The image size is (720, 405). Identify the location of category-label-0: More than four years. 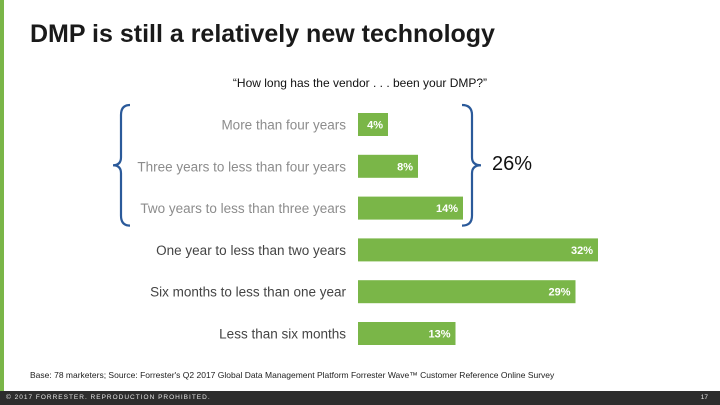
(283, 125).